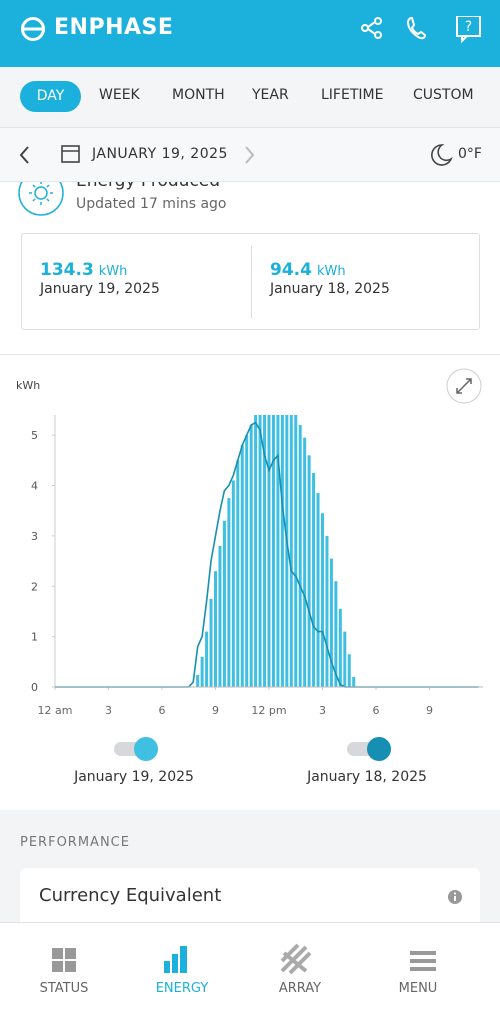 The image size is (500, 1015). I want to click on period-tab: MONTH, so click(198, 95).